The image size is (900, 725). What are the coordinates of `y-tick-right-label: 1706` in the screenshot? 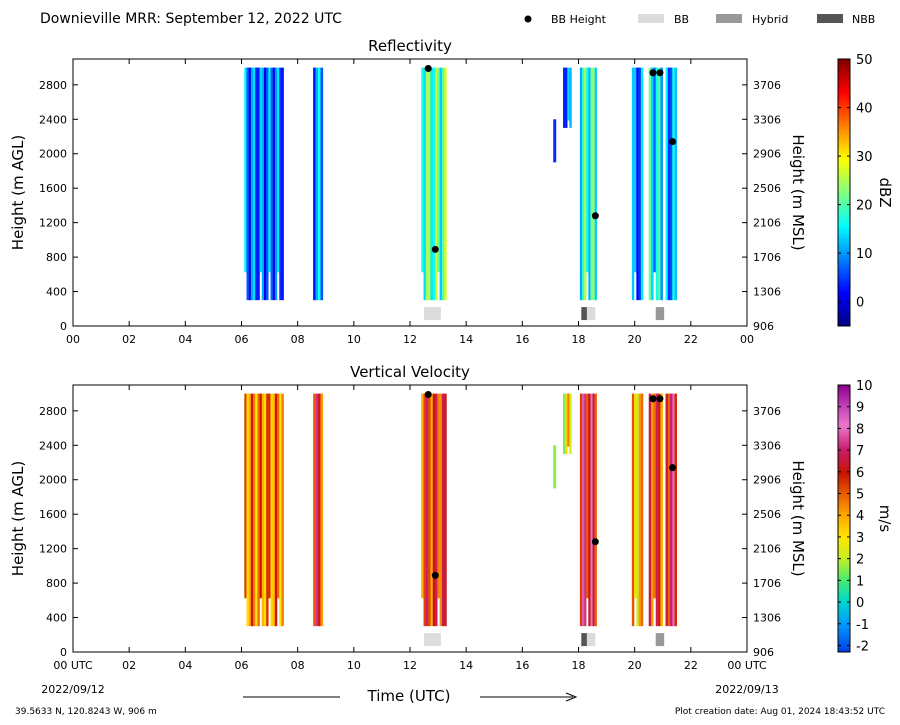 It's located at (767, 257).